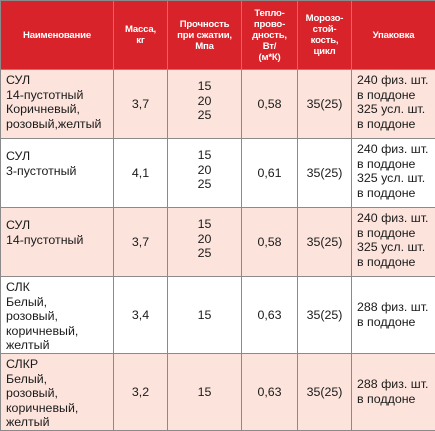 This screenshot has width=435, height=431. I want to click on header-name: Наименование, so click(57, 35).